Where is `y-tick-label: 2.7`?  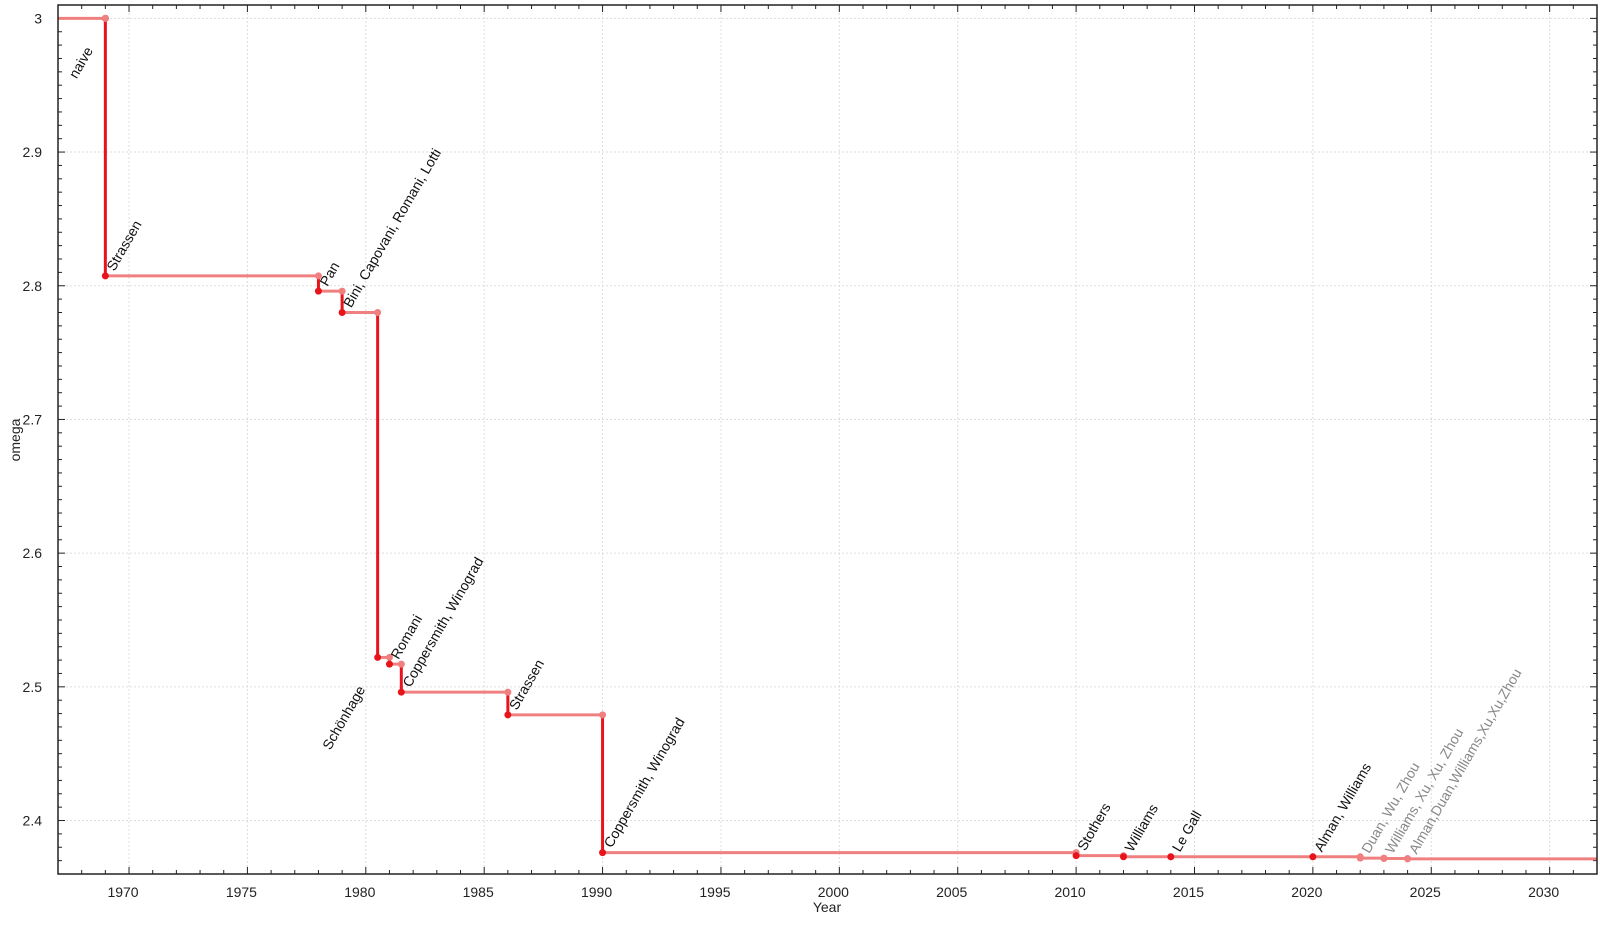
y-tick-label: 2.7 is located at coordinates (33, 419).